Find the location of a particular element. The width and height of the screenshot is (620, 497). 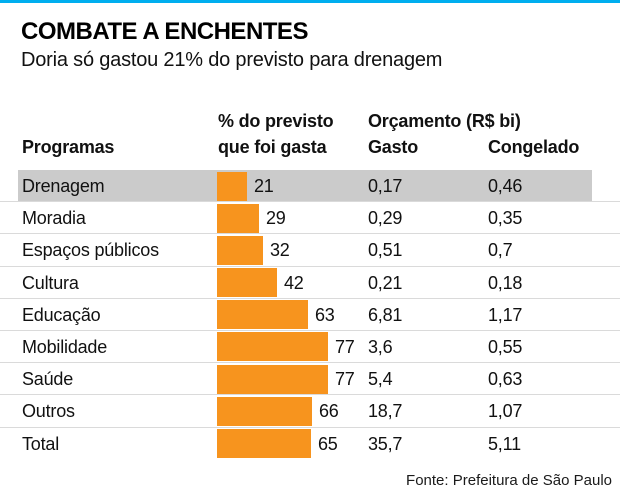

cell-congelado: 0,7 is located at coordinates (500, 250).